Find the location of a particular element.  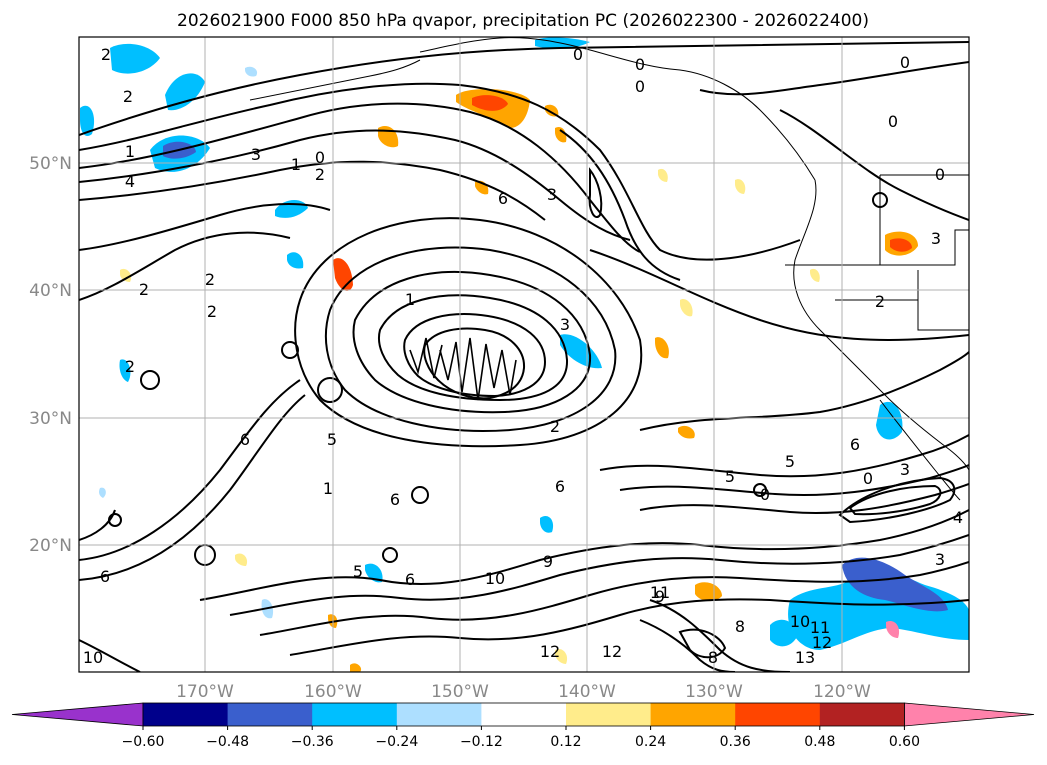

colorbar-extend-high is located at coordinates (969, 714).